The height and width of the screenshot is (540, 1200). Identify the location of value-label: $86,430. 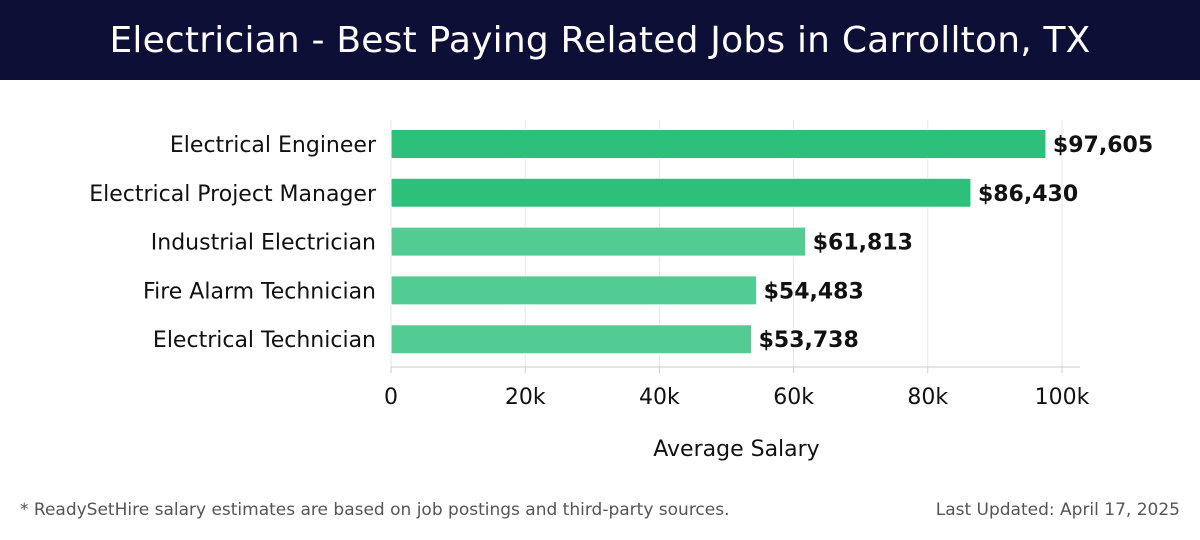
(1028, 194).